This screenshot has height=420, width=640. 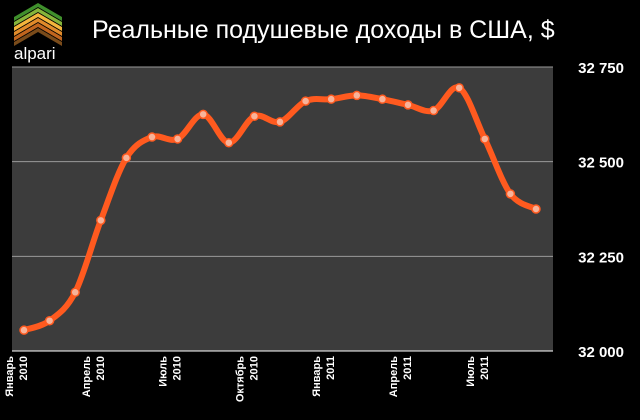 I want to click on x-tick-label: Октябрь 2010, so click(x=247, y=379).